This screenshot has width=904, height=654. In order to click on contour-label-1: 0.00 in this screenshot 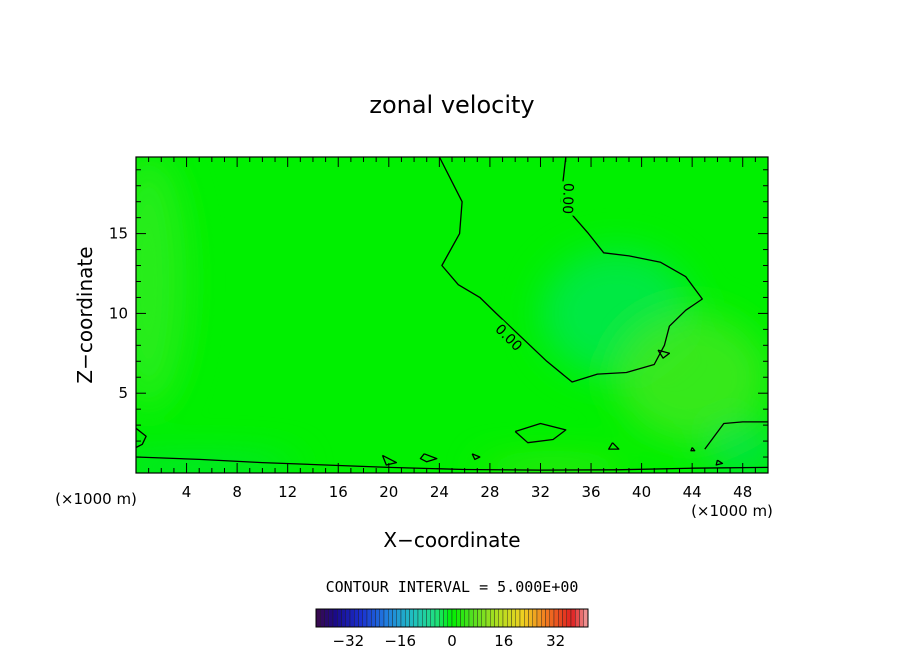, I will do `click(567, 199)`.